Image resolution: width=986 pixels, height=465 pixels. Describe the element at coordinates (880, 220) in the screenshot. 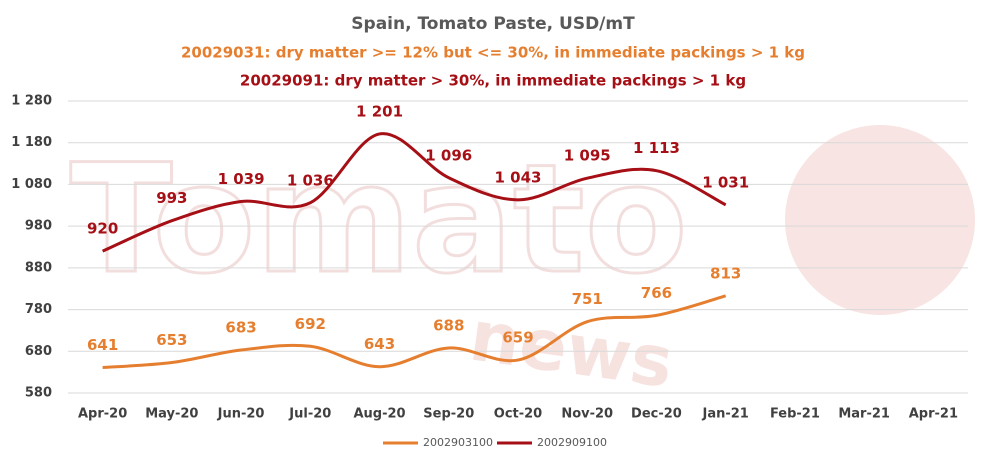

I see `watermark-logo` at that location.